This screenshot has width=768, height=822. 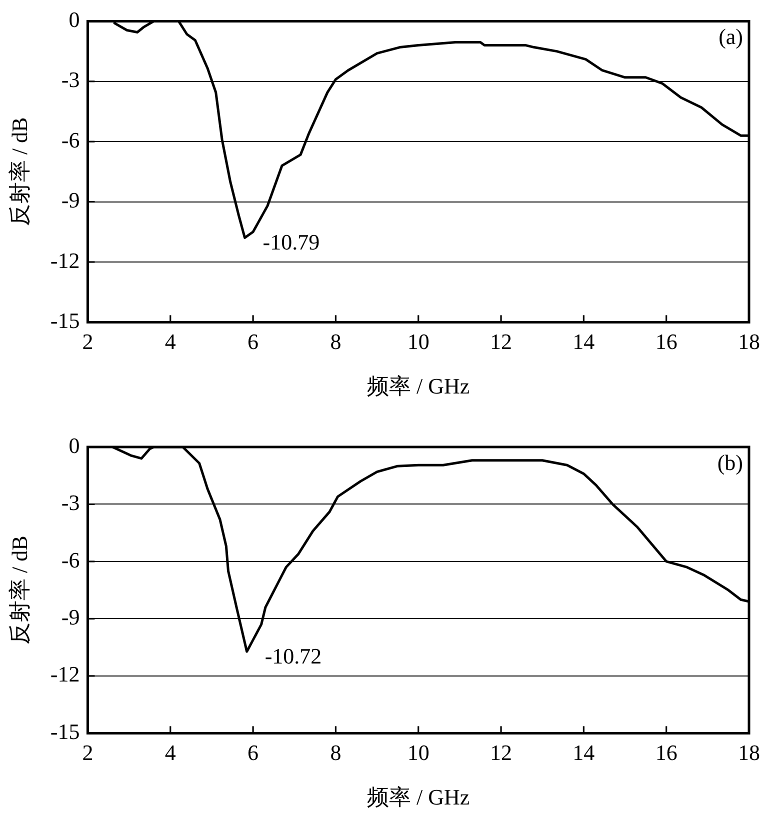 I want to click on annotation: -10.72, so click(x=293, y=655).